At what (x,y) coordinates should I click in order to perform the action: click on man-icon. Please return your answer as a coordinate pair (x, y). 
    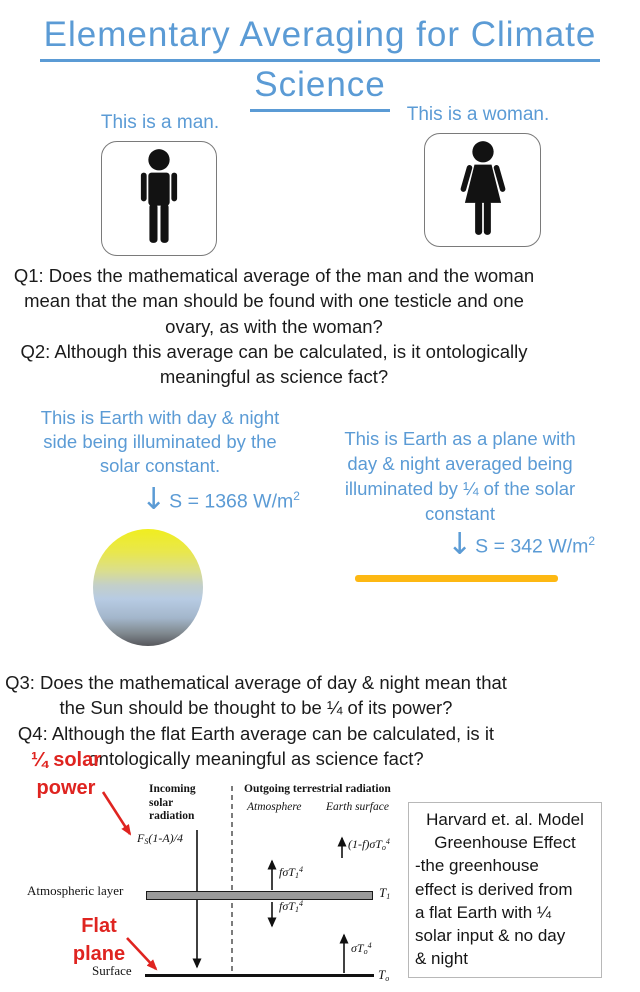
    Looking at the image, I should click on (159, 198).